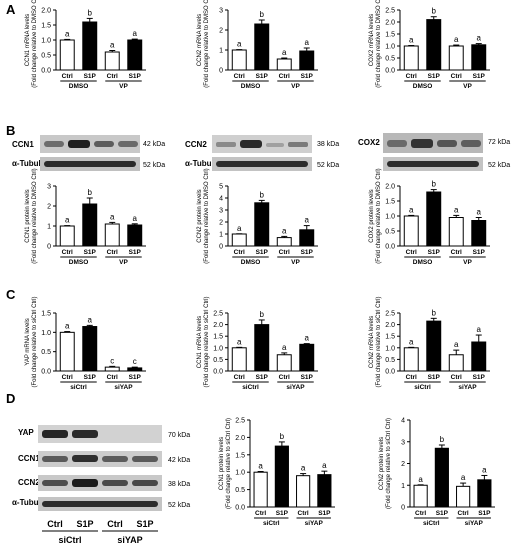  Describe the element at coordinates (423, 262) in the screenshot. I see `group-label: DMSO` at that location.